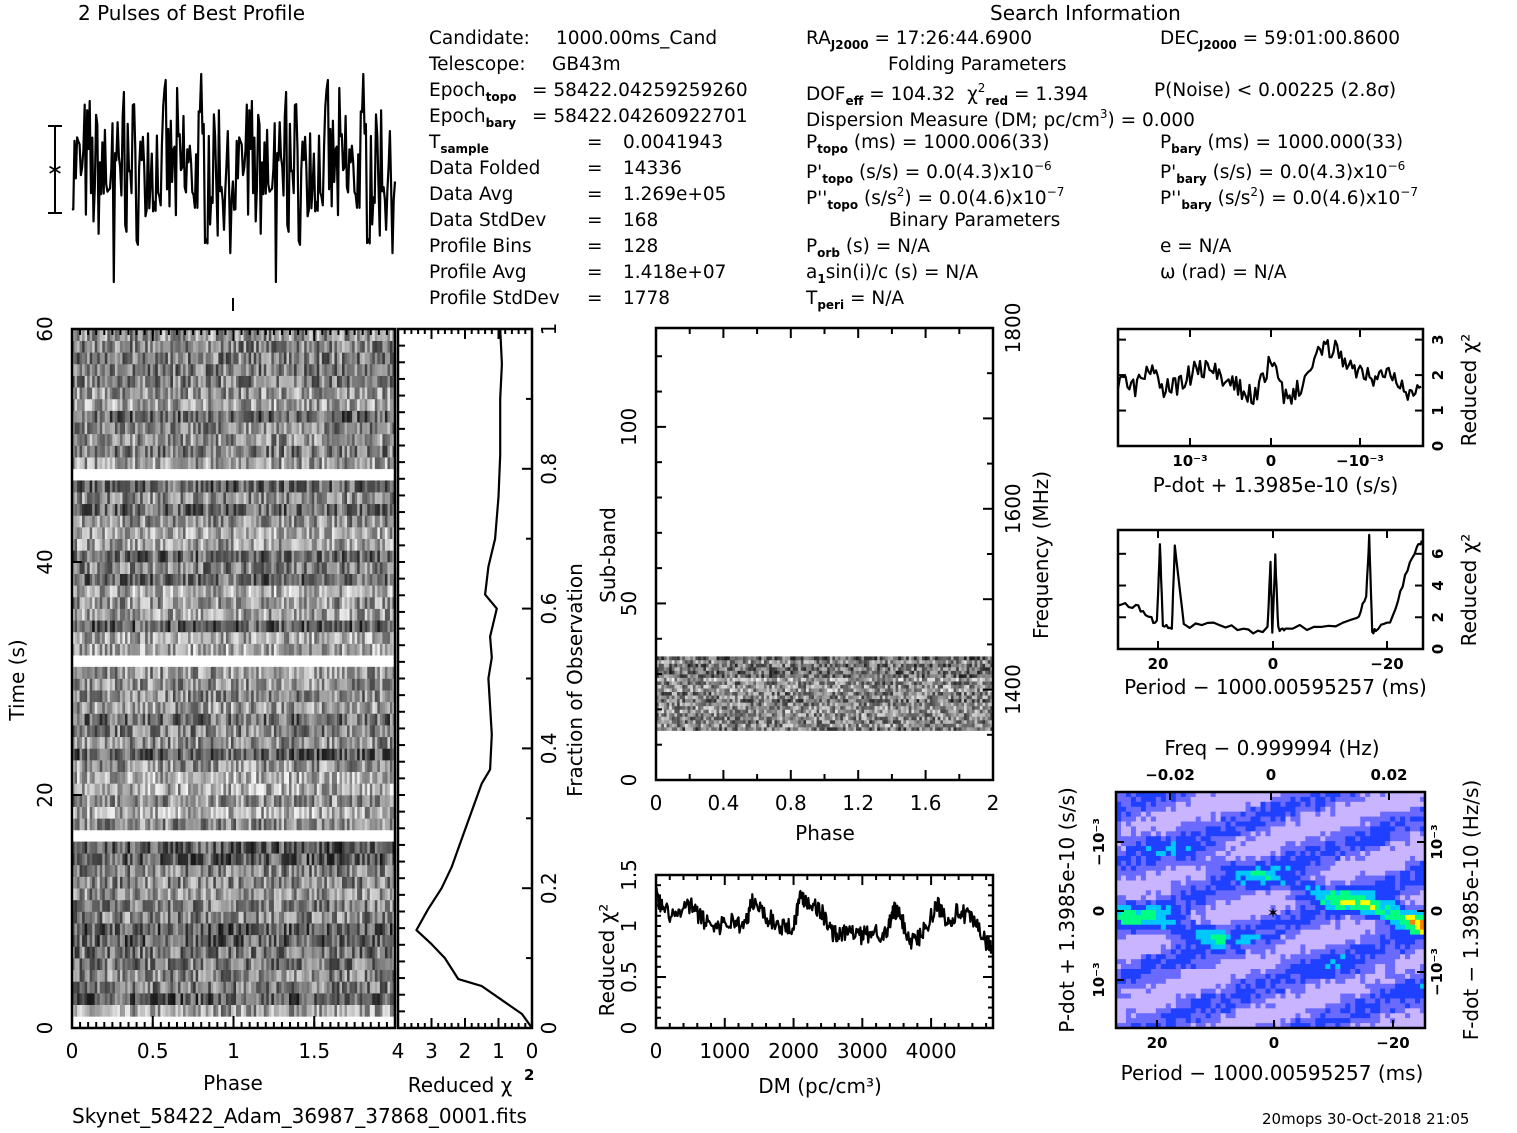 The image size is (1517, 1133). What do you see at coordinates (55, 169) in the screenshot?
I see `profile-mean-marker: ∗` at bounding box center [55, 169].